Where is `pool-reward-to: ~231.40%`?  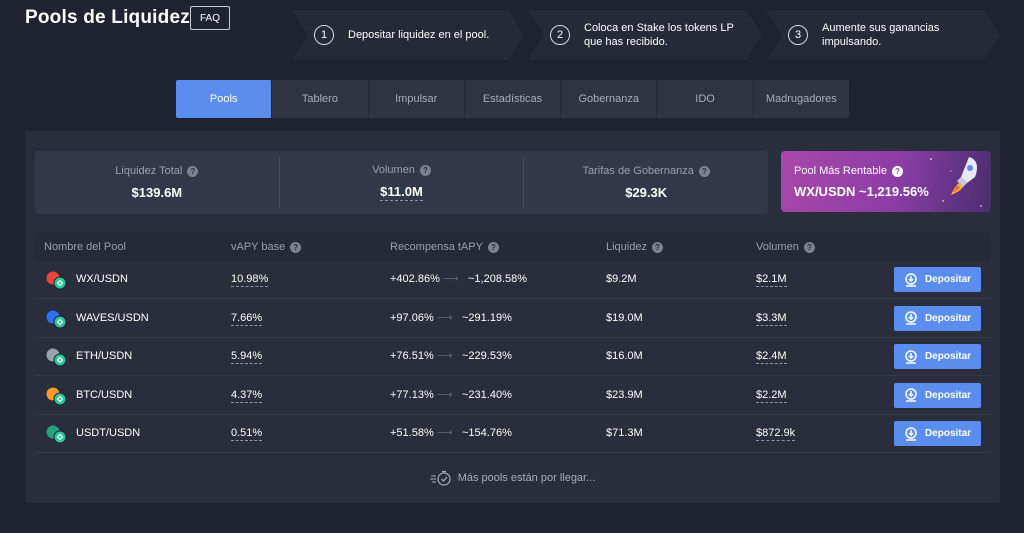 pool-reward-to: ~231.40% is located at coordinates (487, 394).